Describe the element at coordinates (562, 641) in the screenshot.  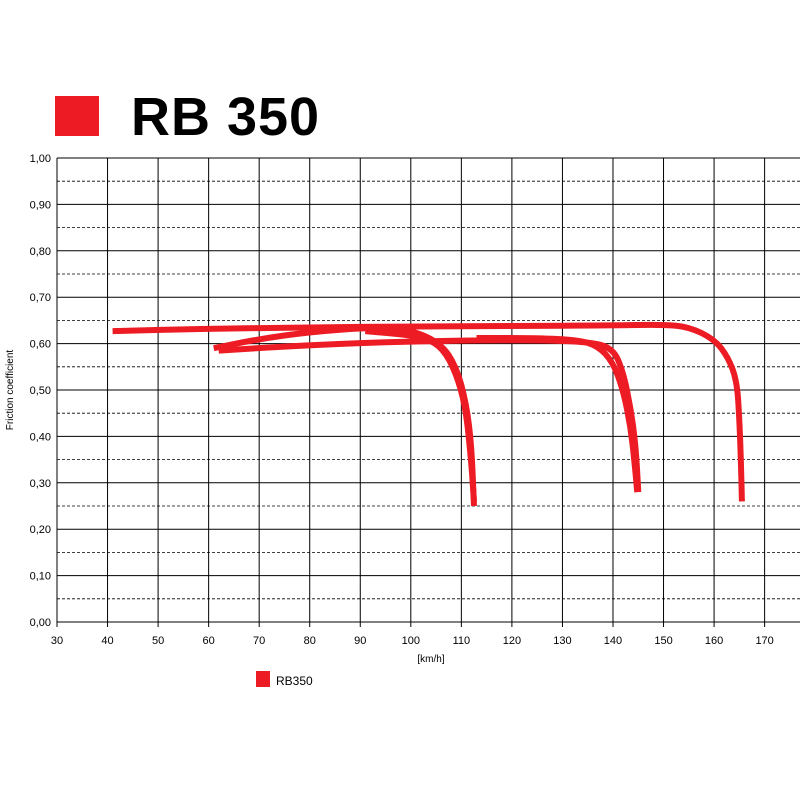
I see `x-tick-label: 130` at that location.